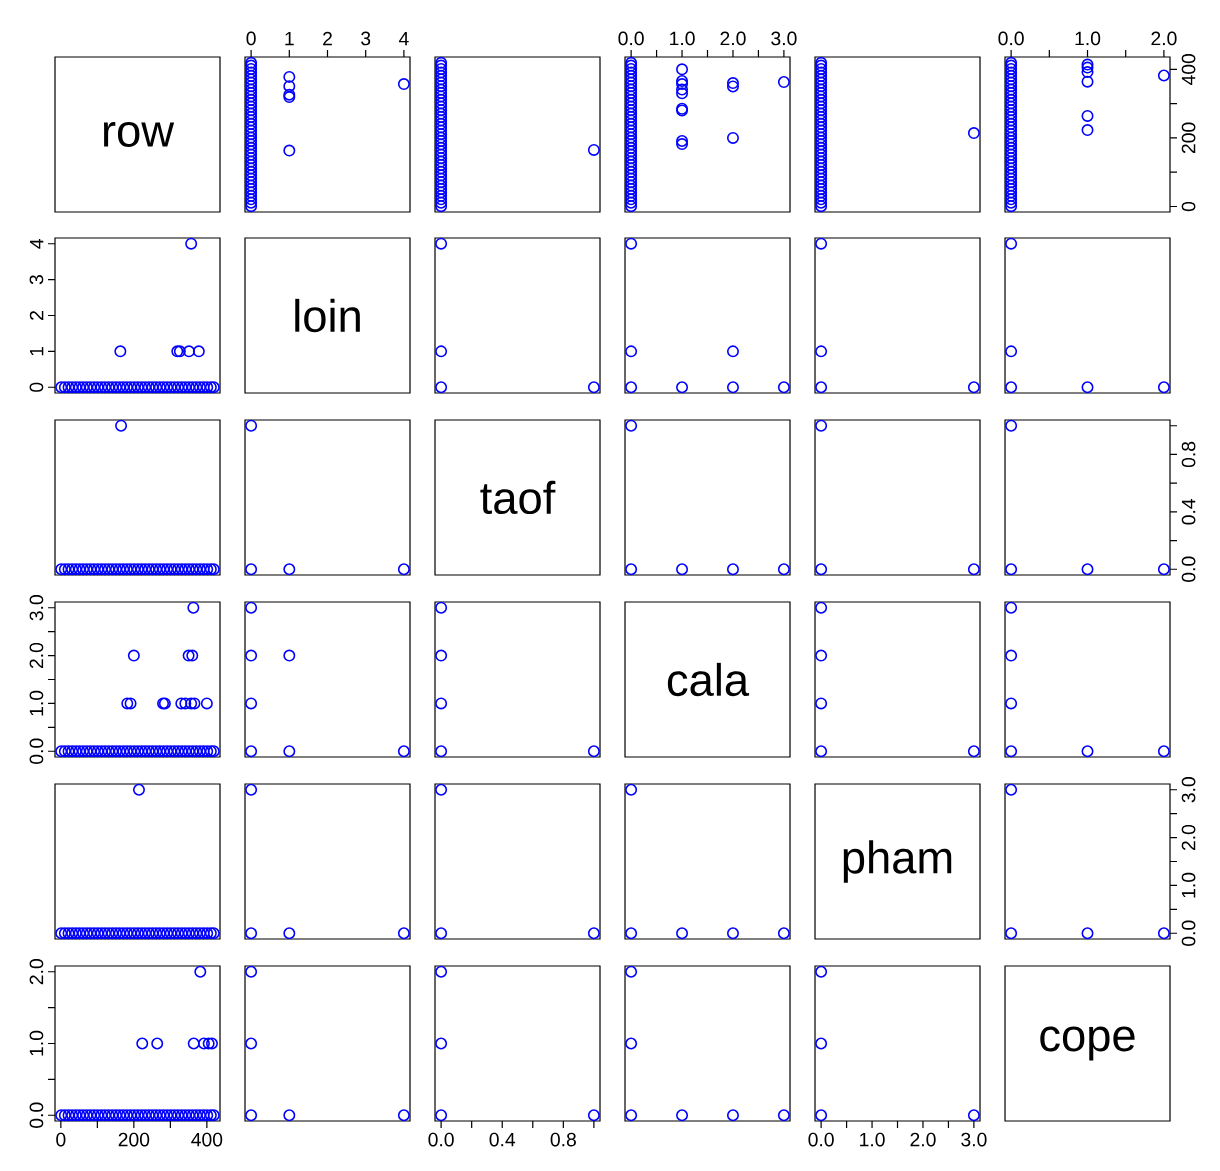  I want to click on text: cala, so click(708, 679).